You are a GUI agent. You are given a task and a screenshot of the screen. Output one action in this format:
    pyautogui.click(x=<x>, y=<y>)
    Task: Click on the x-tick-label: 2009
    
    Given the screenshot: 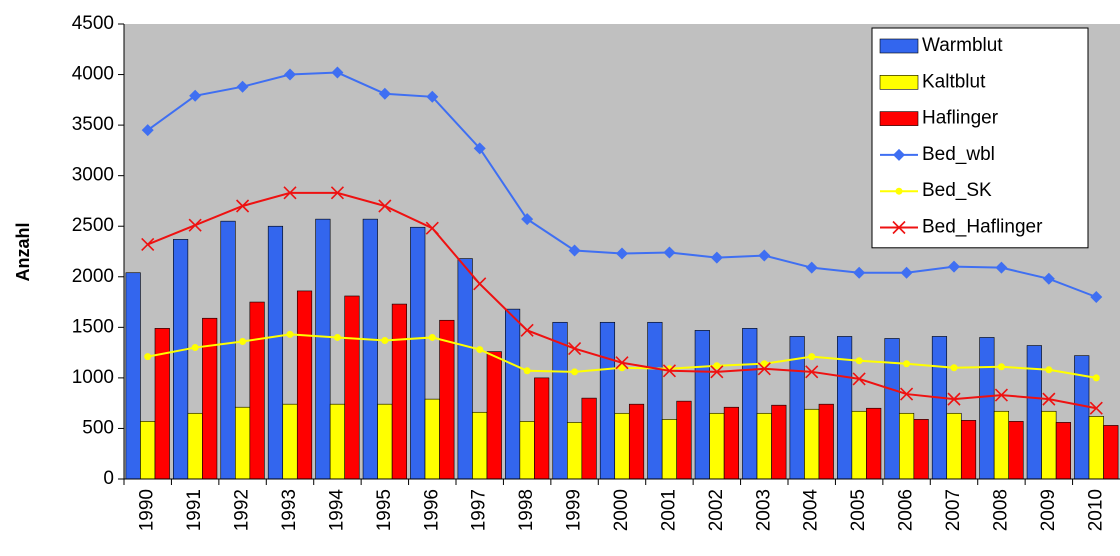 What is the action you would take?
    pyautogui.click(x=1048, y=510)
    